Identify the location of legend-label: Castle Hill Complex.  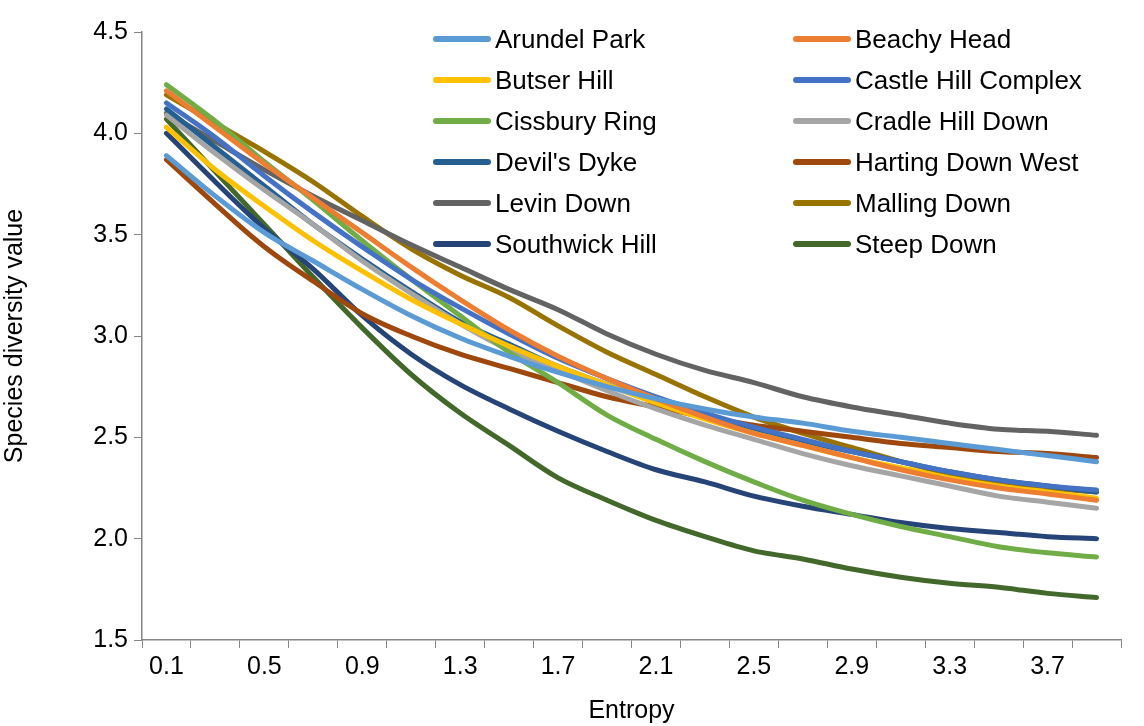
(968, 80).